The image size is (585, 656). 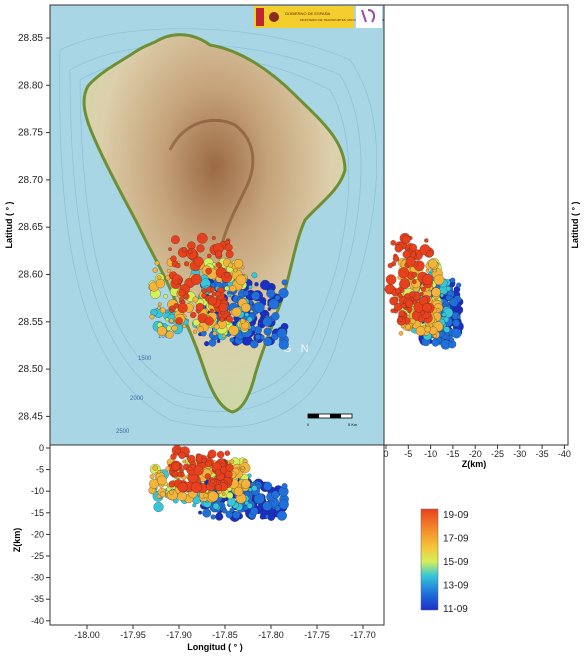 What do you see at coordinates (456, 562) in the screenshot?
I see `legend-date-label: 15-09` at bounding box center [456, 562].